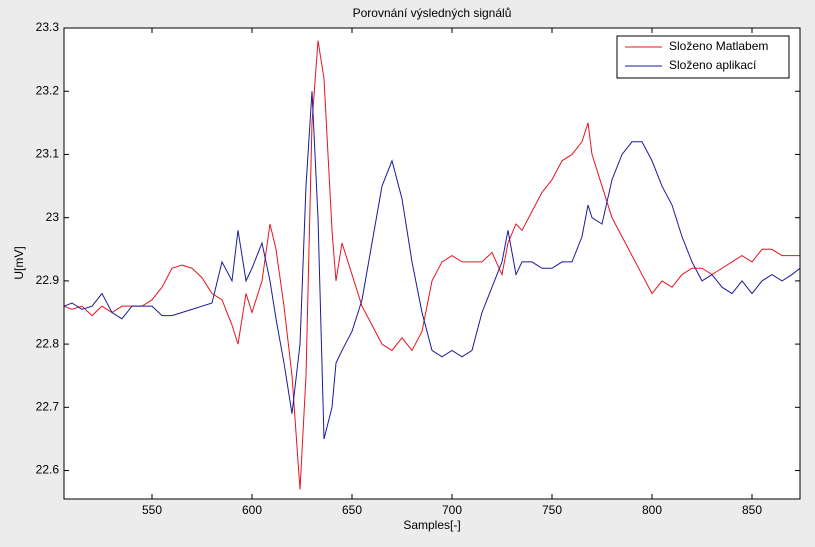 This screenshot has height=547, width=815. I want to click on y-tick-label: 22.6, so click(48, 470).